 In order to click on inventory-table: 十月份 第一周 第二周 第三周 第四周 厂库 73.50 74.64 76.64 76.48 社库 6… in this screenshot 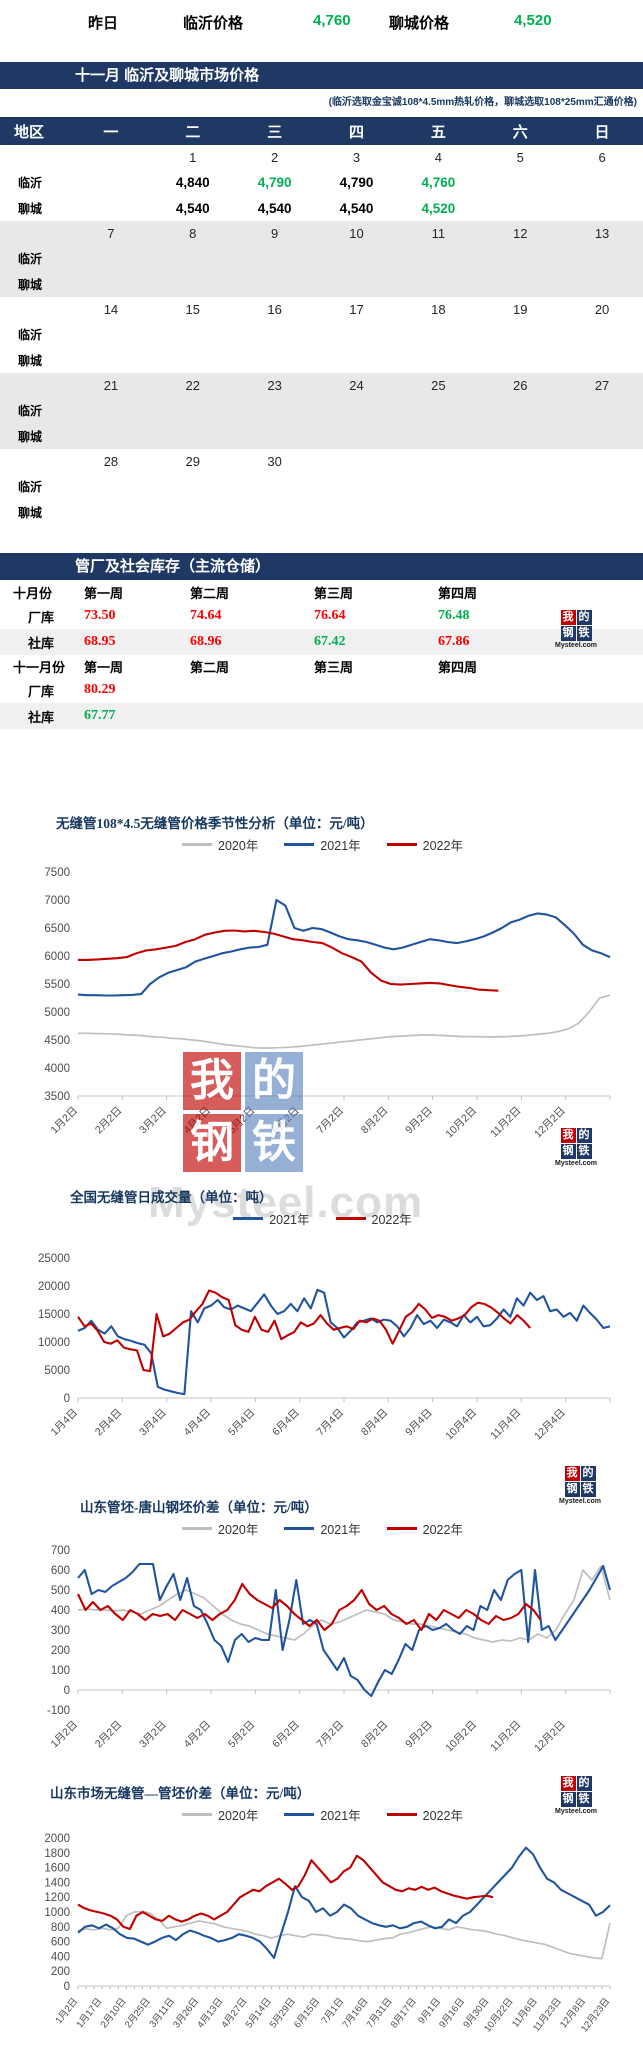, I will do `click(321, 655)`.